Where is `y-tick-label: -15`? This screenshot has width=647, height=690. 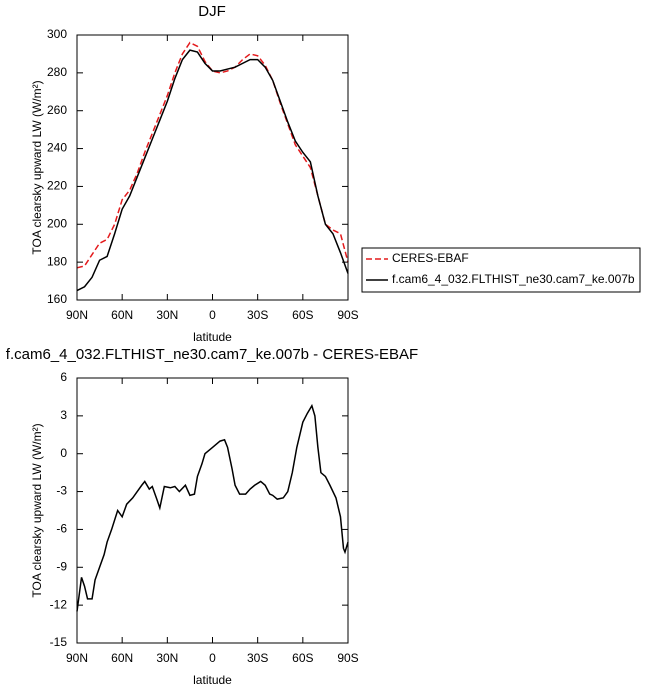
y-tick-label: -15 is located at coordinates (59, 642).